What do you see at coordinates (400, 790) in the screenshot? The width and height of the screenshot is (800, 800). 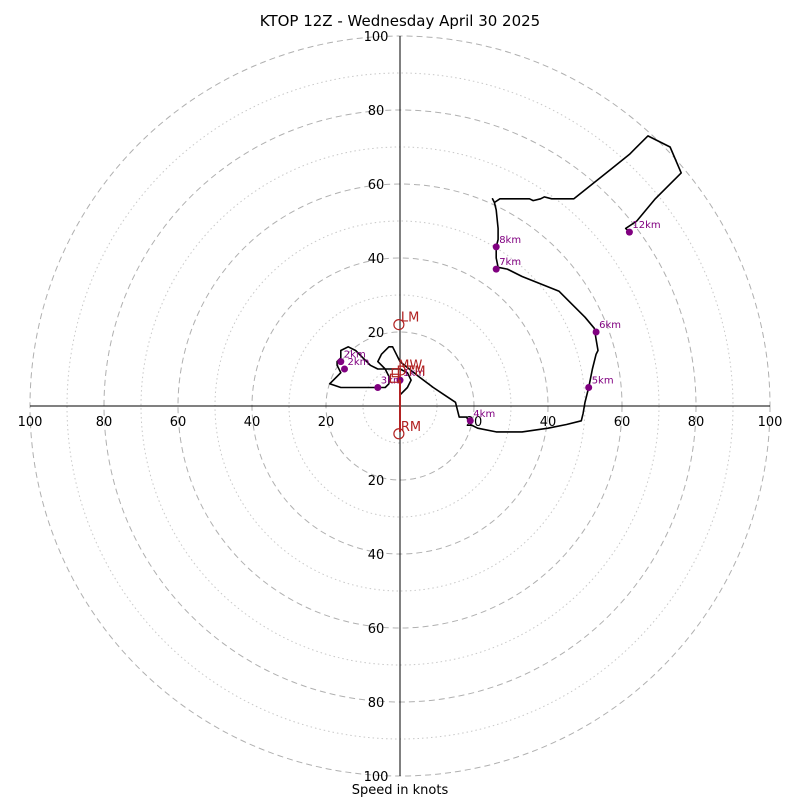 I see `x-axis-label: Speed in knots` at bounding box center [400, 790].